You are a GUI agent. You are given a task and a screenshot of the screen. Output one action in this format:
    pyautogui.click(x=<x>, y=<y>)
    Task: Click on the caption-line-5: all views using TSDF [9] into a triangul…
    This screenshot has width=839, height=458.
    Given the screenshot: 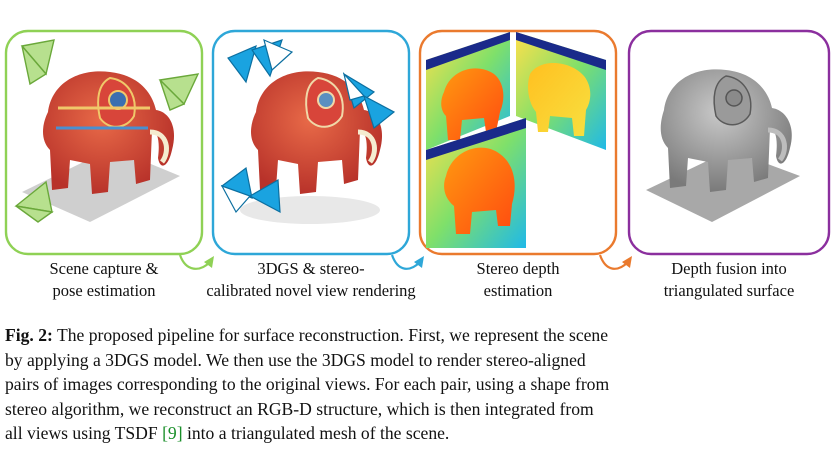 What is the action you would take?
    pyautogui.click(x=419, y=433)
    